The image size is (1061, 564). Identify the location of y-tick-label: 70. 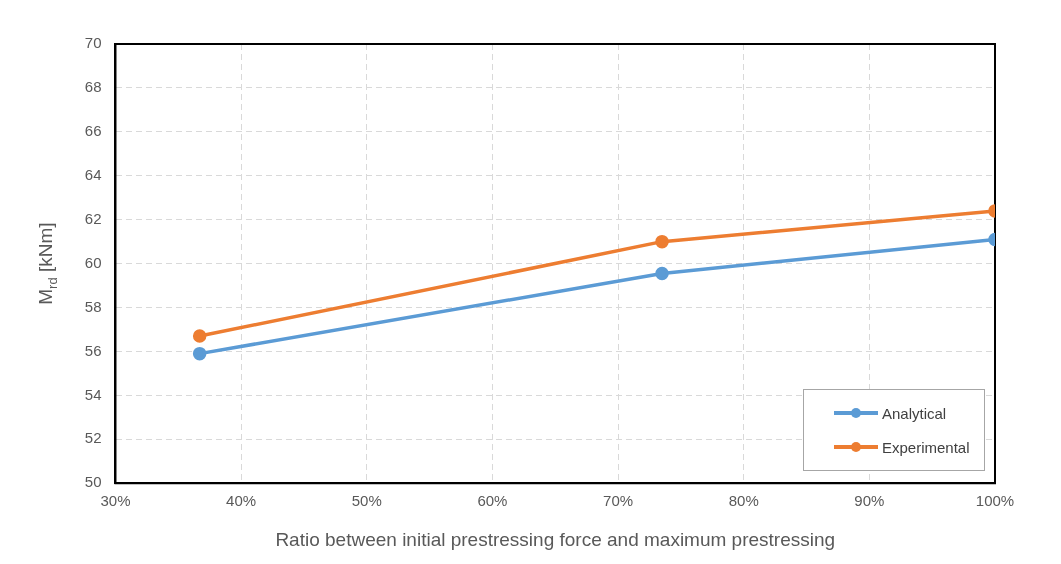
(93, 43).